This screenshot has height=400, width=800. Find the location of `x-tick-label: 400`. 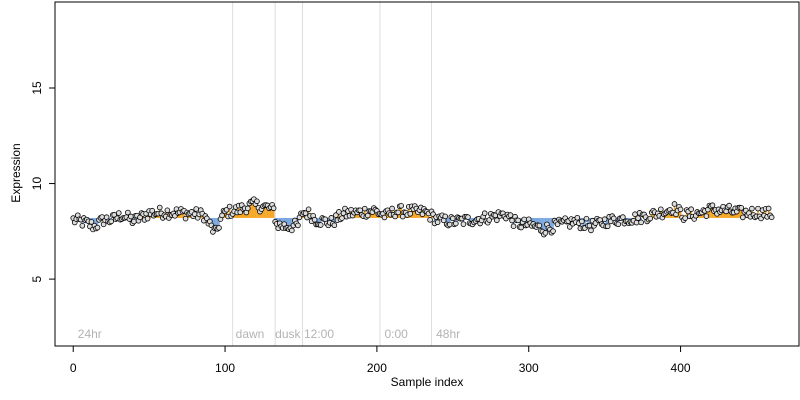

x-tick-label: 400 is located at coordinates (681, 368).